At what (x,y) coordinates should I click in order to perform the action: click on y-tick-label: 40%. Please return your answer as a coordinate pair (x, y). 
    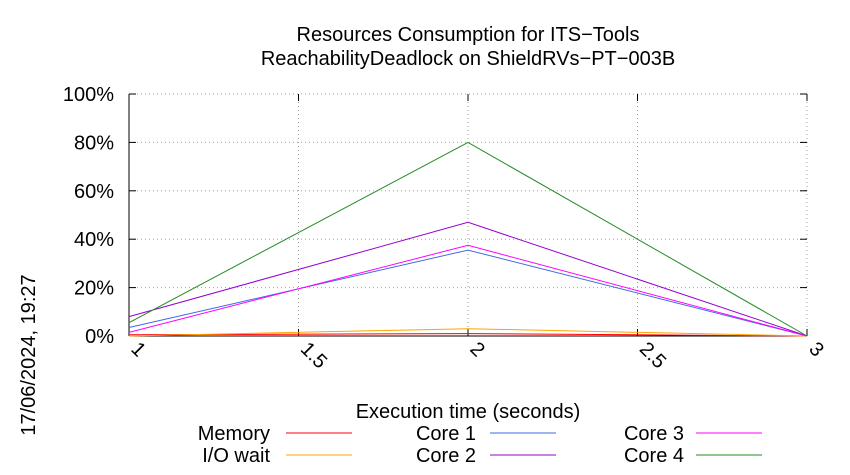
    Looking at the image, I should click on (94, 240).